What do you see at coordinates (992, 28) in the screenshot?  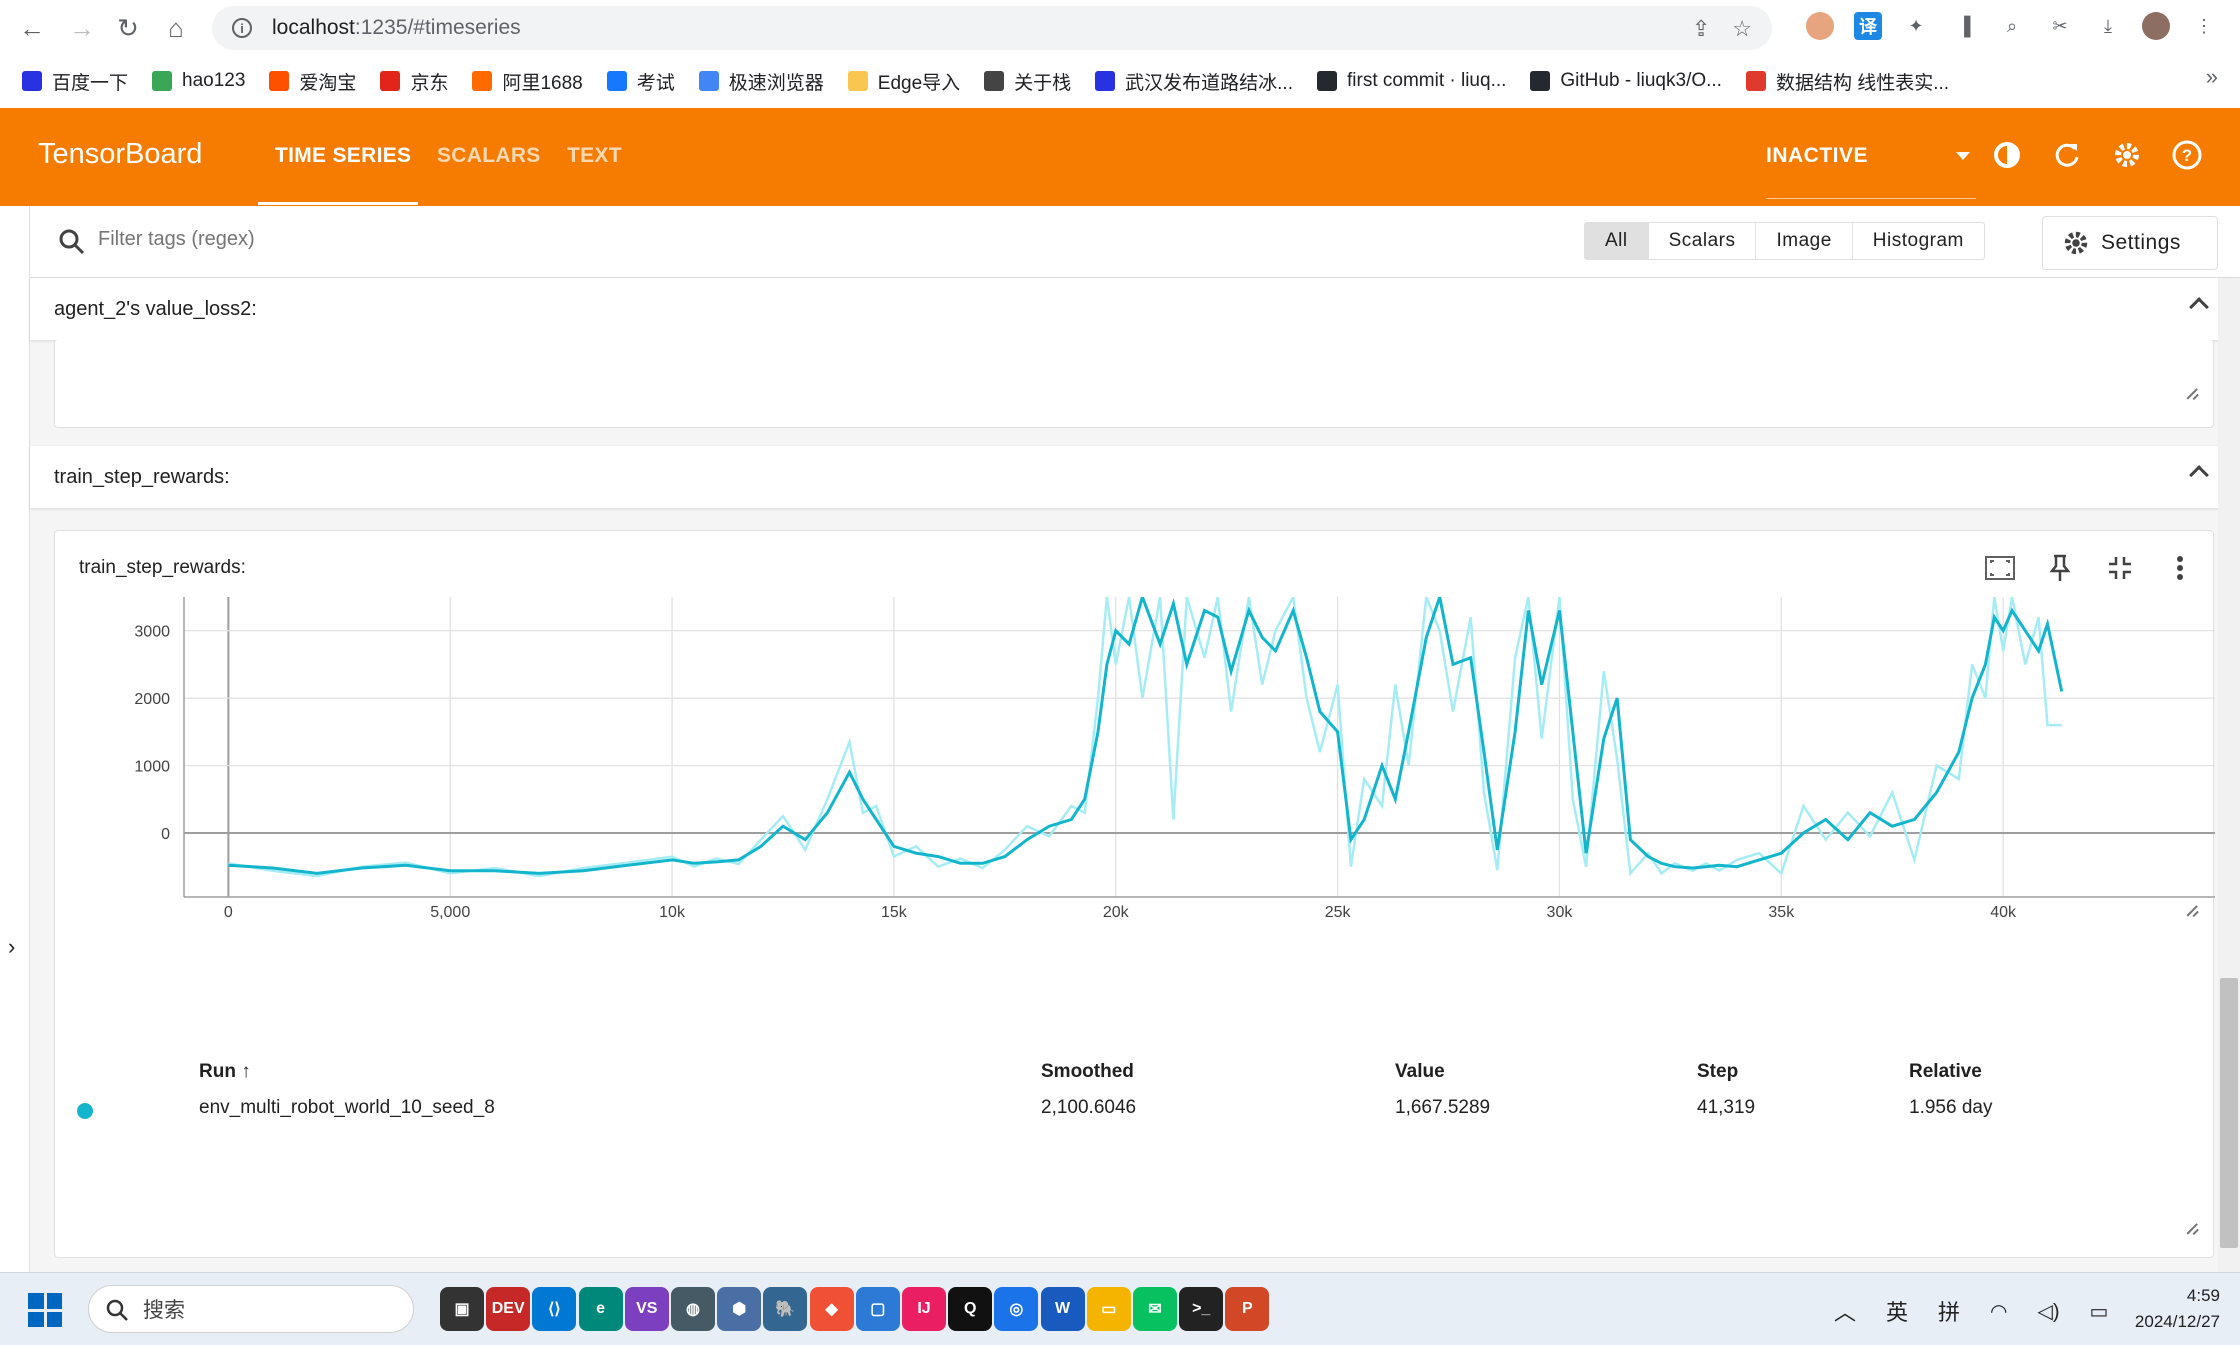 I see `address-bar: i localhost:1235/#timeseries ⇪ ☆` at bounding box center [992, 28].